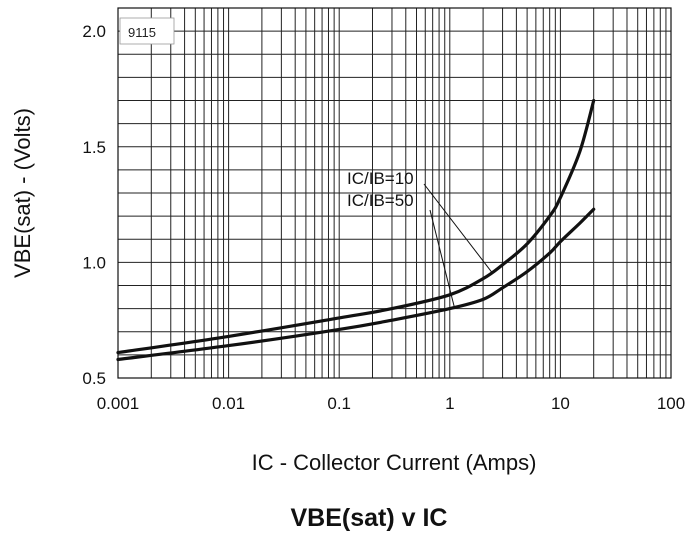 This screenshot has width=692, height=538. I want to click on x-axis-title: IC - Collector Current (Amps), so click(394, 462).